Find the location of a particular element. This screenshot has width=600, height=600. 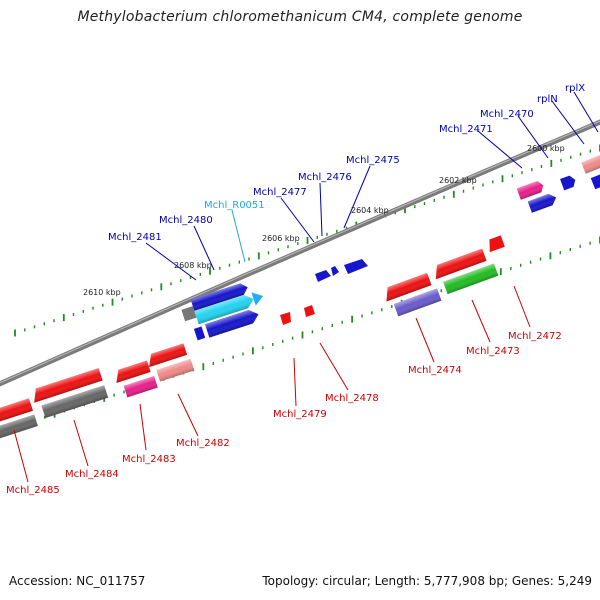

tick-label-2602: 2602 kbp is located at coordinates (458, 180).